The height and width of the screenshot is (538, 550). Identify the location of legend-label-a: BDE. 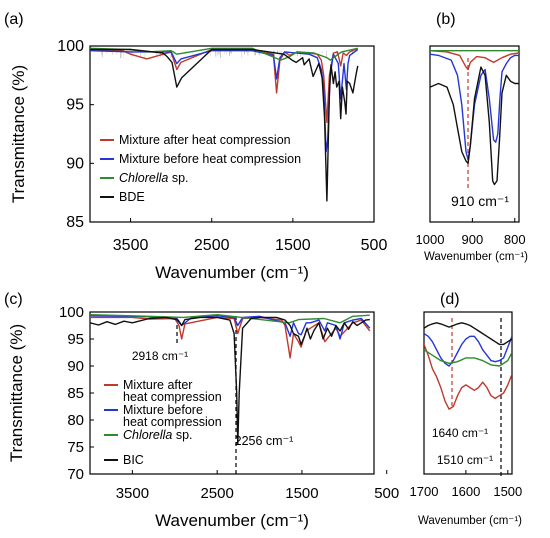
(132, 197).